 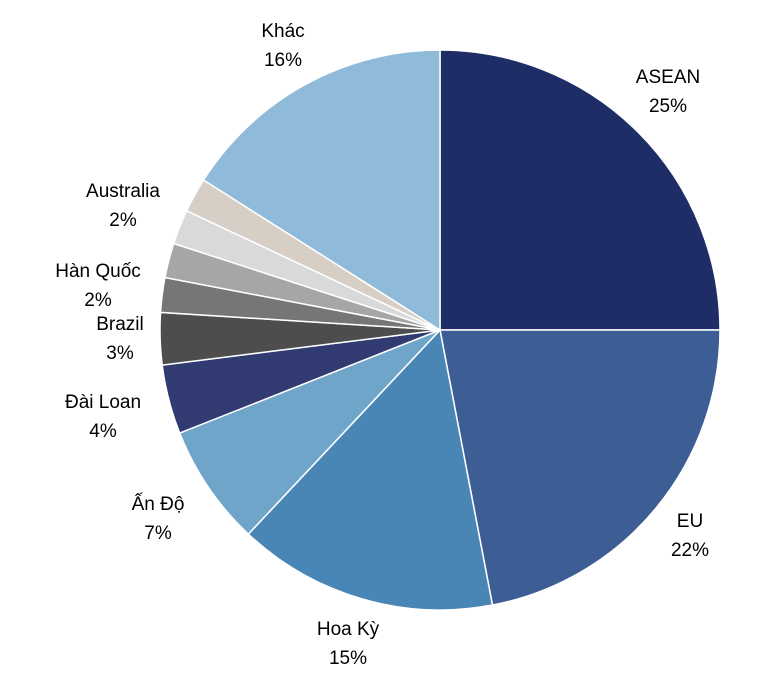 What do you see at coordinates (283, 60) in the screenshot?
I see `value-label: 16%` at bounding box center [283, 60].